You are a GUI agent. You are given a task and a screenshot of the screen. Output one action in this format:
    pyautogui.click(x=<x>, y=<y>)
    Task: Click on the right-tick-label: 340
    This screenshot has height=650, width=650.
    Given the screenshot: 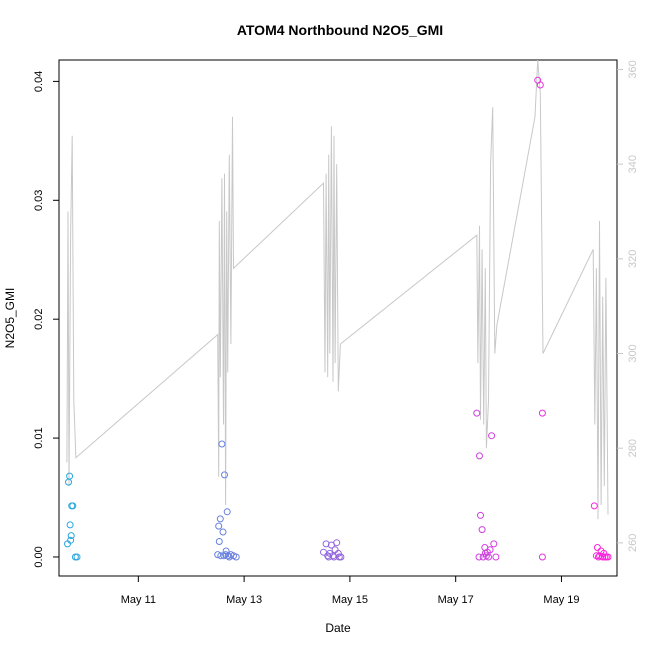 What is the action you would take?
    pyautogui.click(x=633, y=164)
    